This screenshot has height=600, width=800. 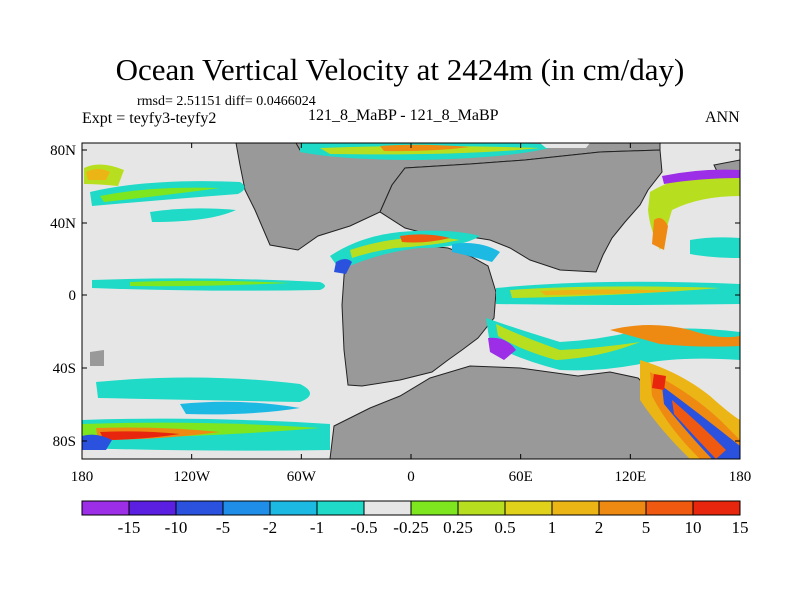 I want to click on colorbar-label: 2, so click(x=599, y=527).